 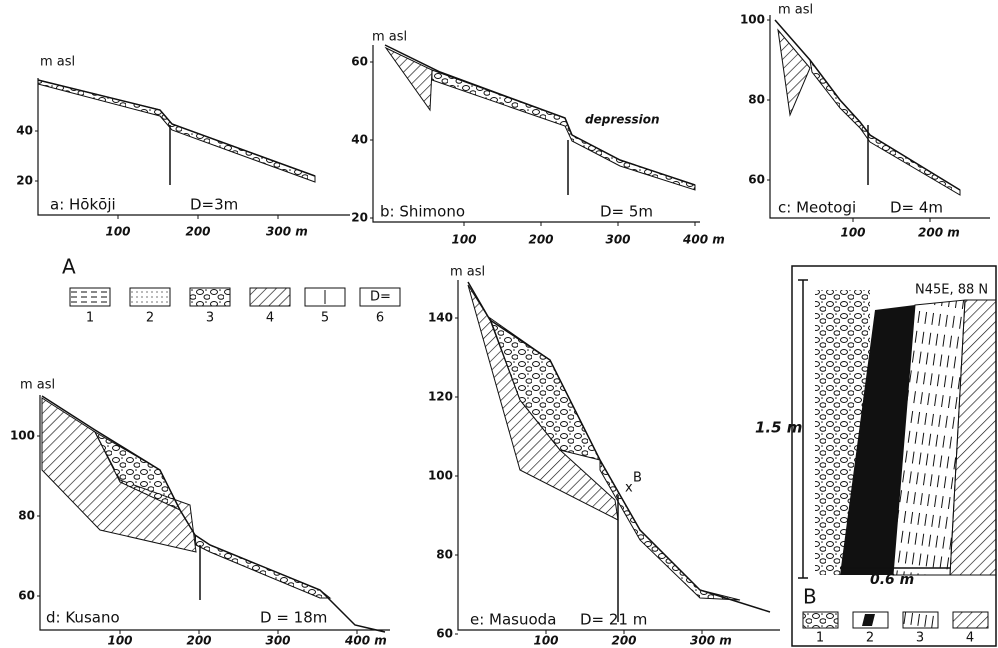 What do you see at coordinates (613, 620) in the screenshot?
I see `displacement: D= 21 m` at bounding box center [613, 620].